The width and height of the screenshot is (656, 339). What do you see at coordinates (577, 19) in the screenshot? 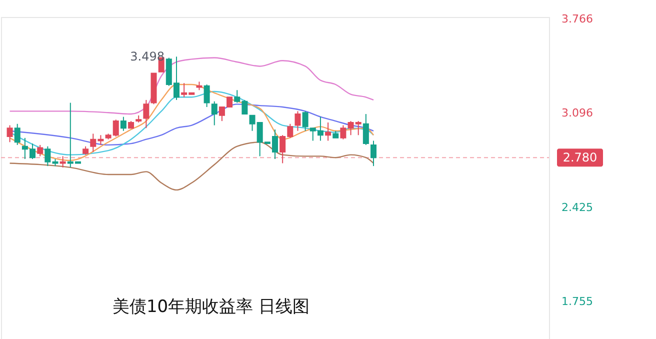
I see `y-tick-label: 3.766` at bounding box center [577, 19].